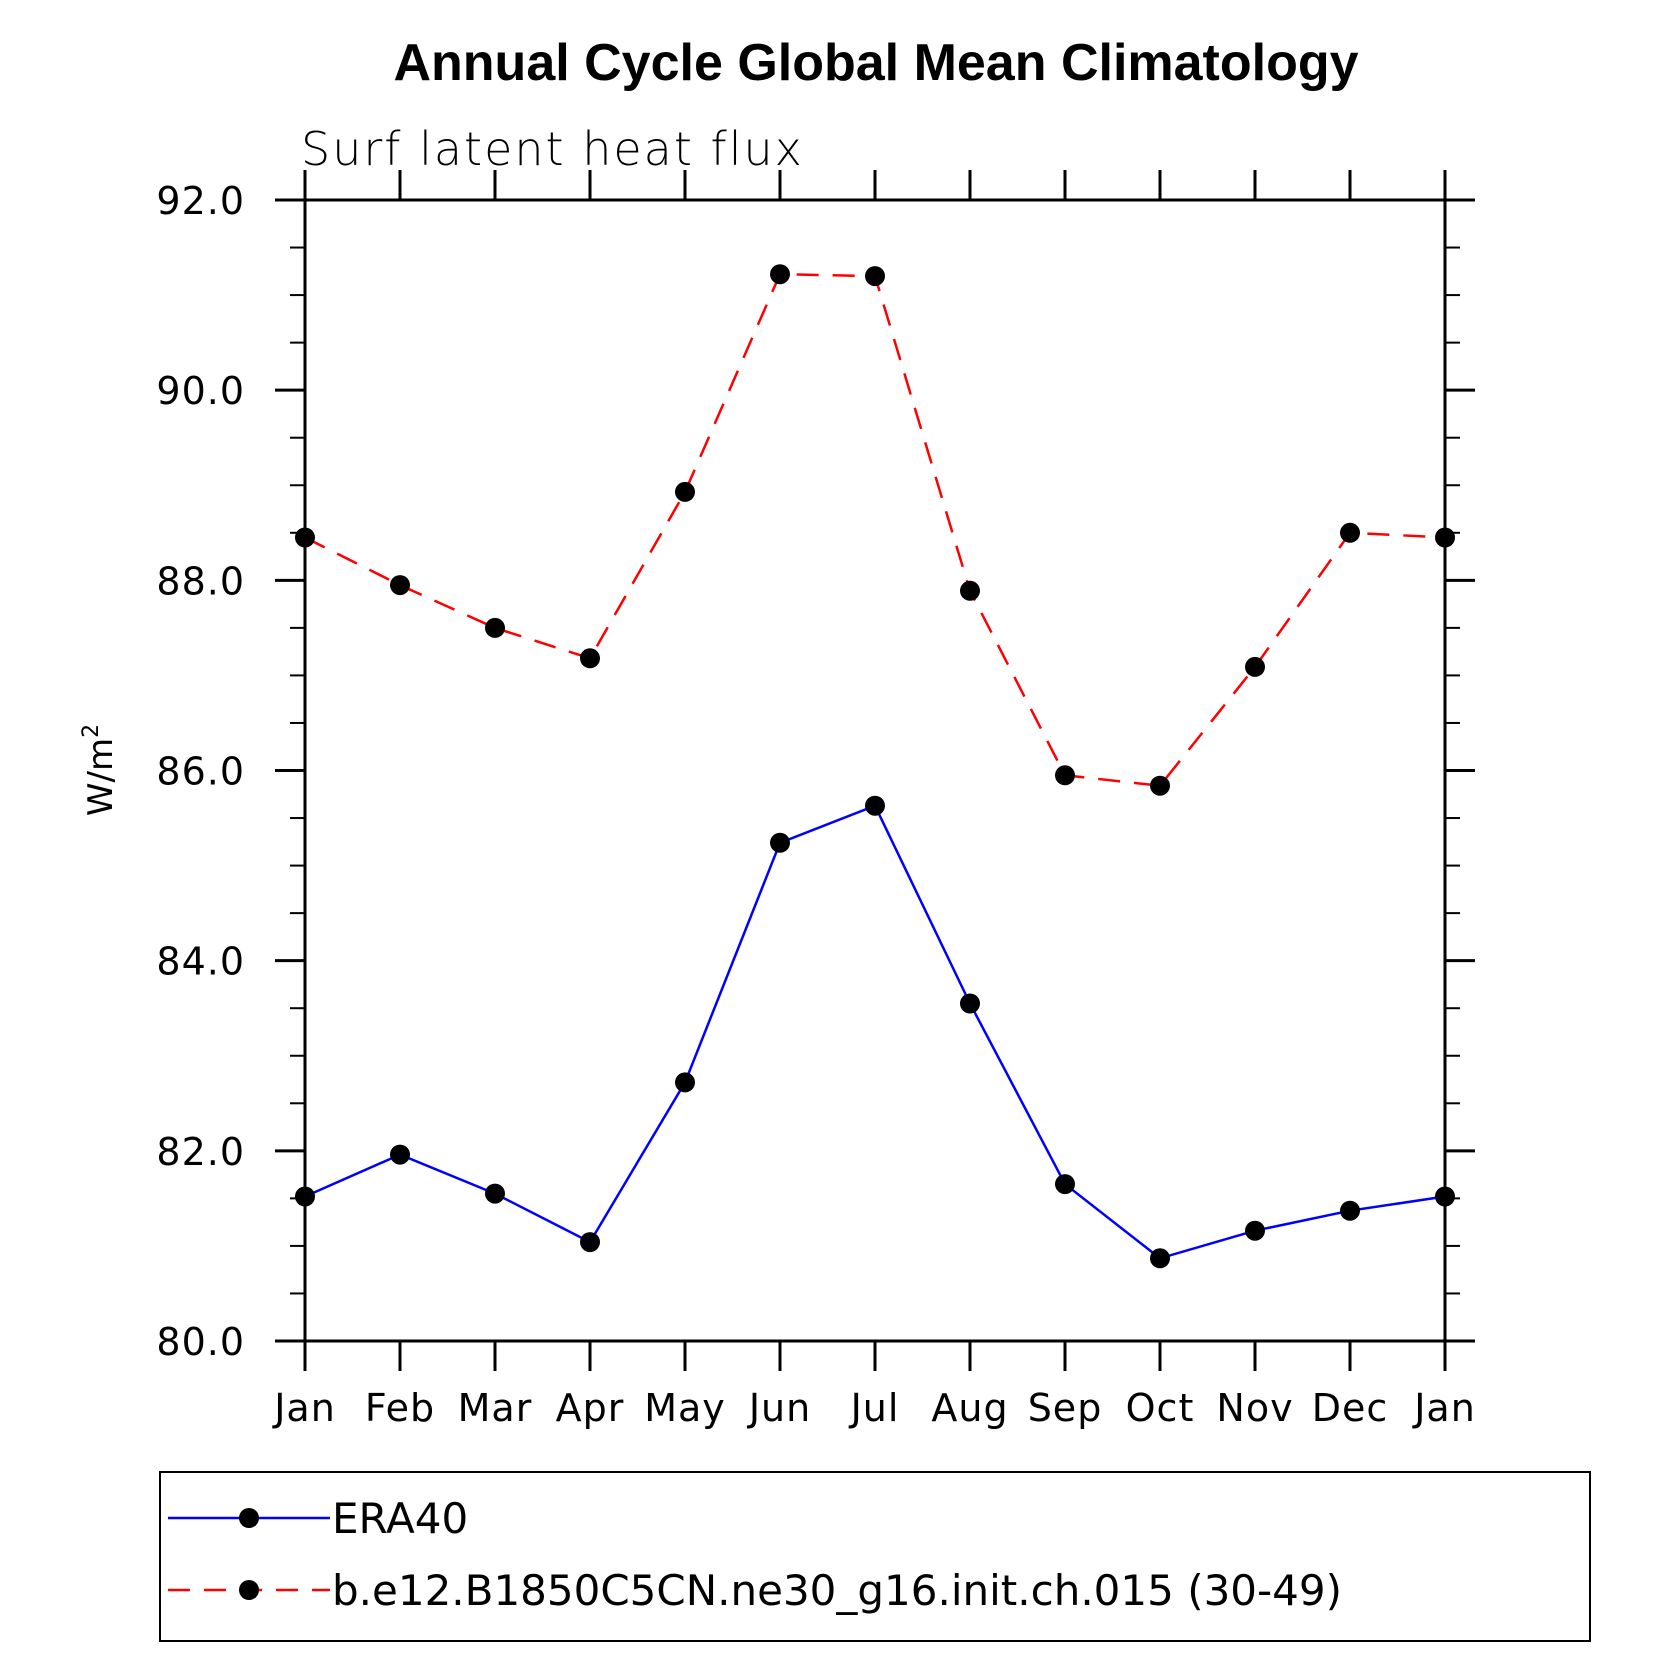 The image size is (1653, 1653). I want to click on x-tick-label: Sep, so click(1065, 1408).